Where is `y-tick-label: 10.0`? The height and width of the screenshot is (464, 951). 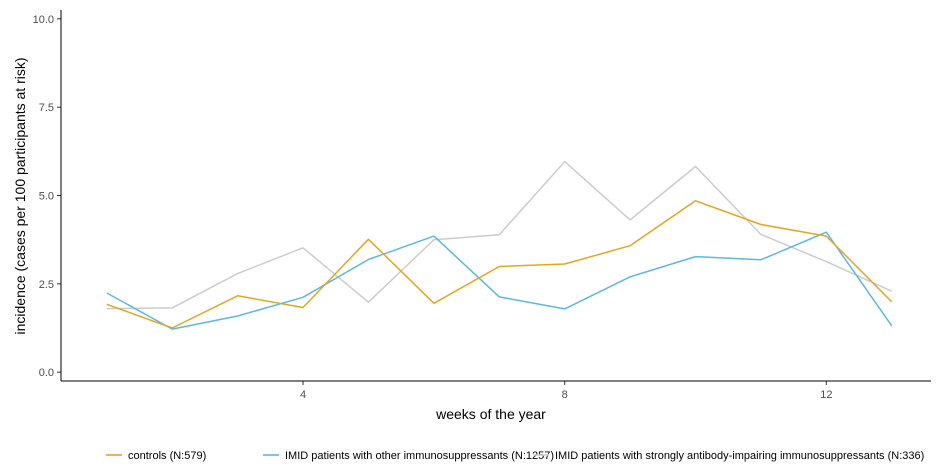 y-tick-label: 10.0 is located at coordinates (43, 20).